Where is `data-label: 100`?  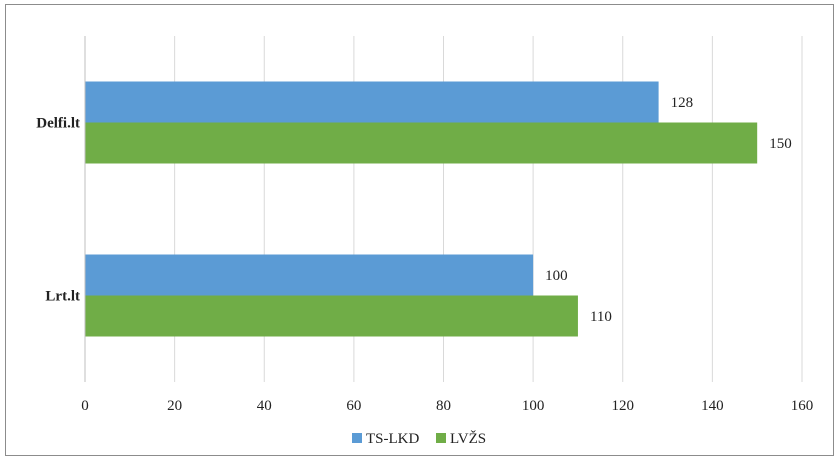 data-label: 100 is located at coordinates (556, 276).